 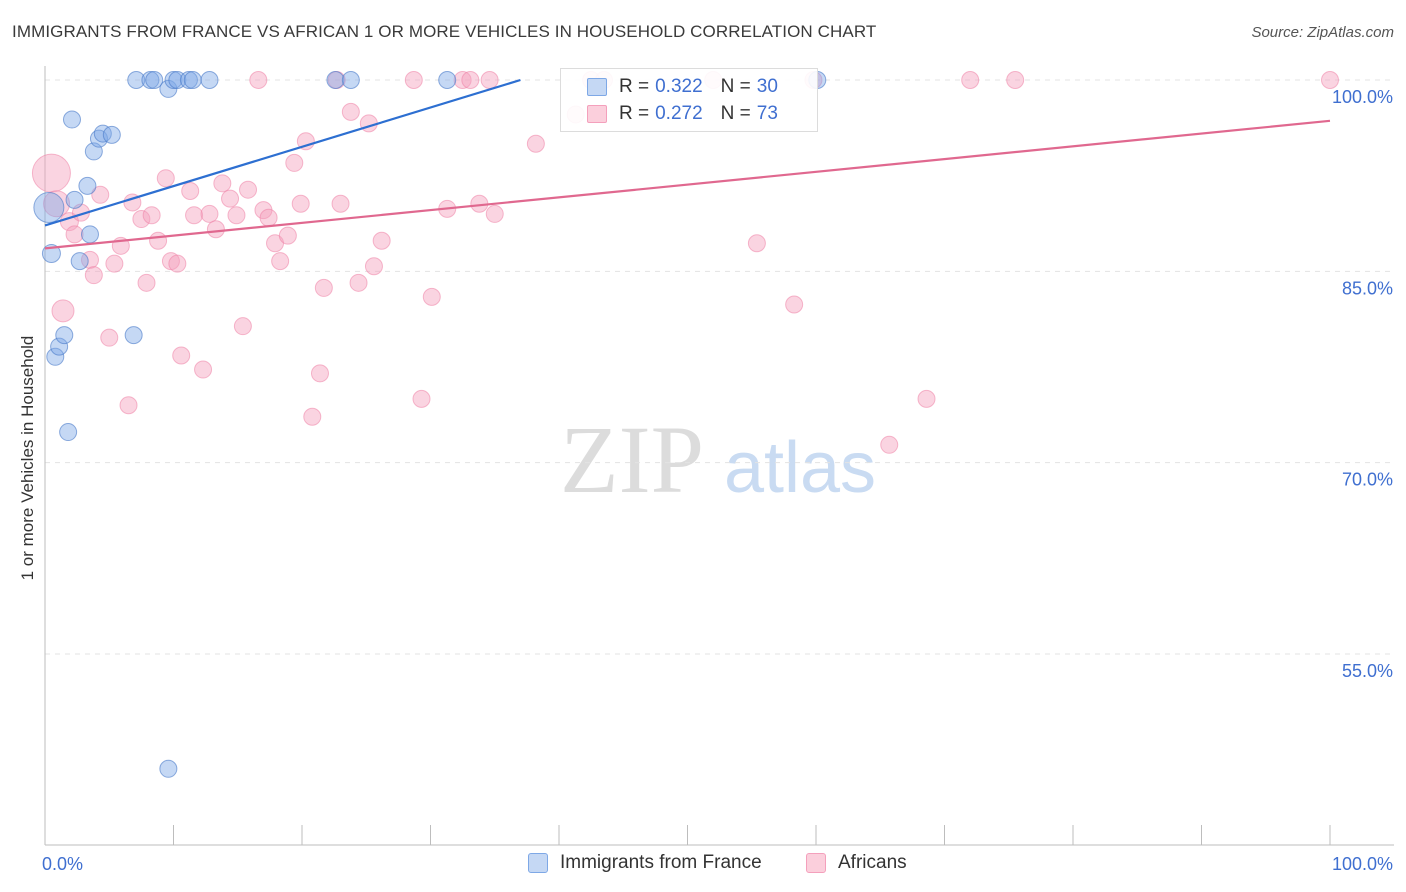 What do you see at coordinates (1362, 97) in the screenshot?
I see `y-tick-label: 100.0%` at bounding box center [1362, 97].